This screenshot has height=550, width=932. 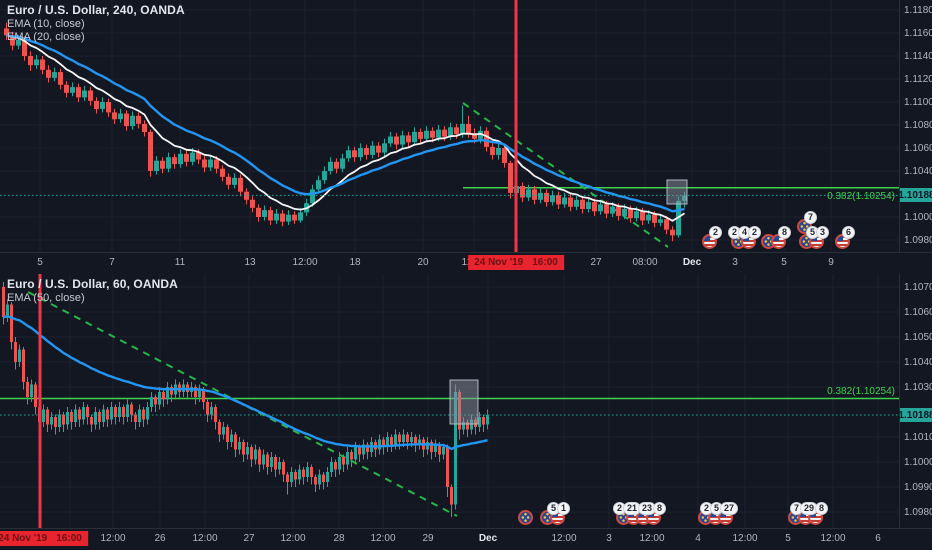 What do you see at coordinates (918, 56) in the screenshot?
I see `price-tick-label: 1.11400` at bounding box center [918, 56].